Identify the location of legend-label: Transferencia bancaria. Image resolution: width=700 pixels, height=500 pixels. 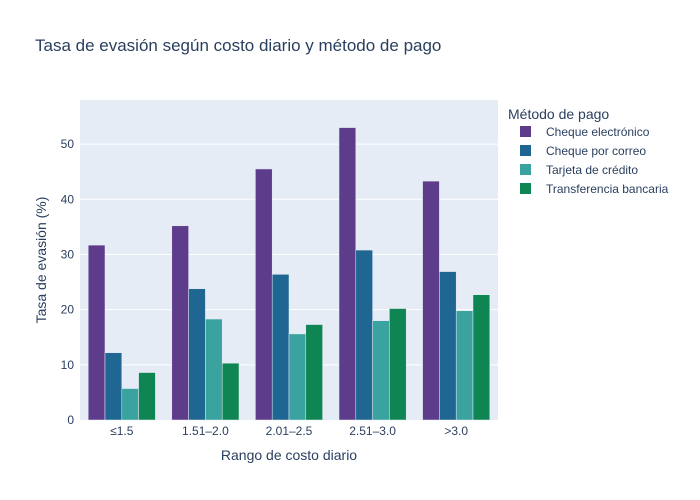
(607, 189).